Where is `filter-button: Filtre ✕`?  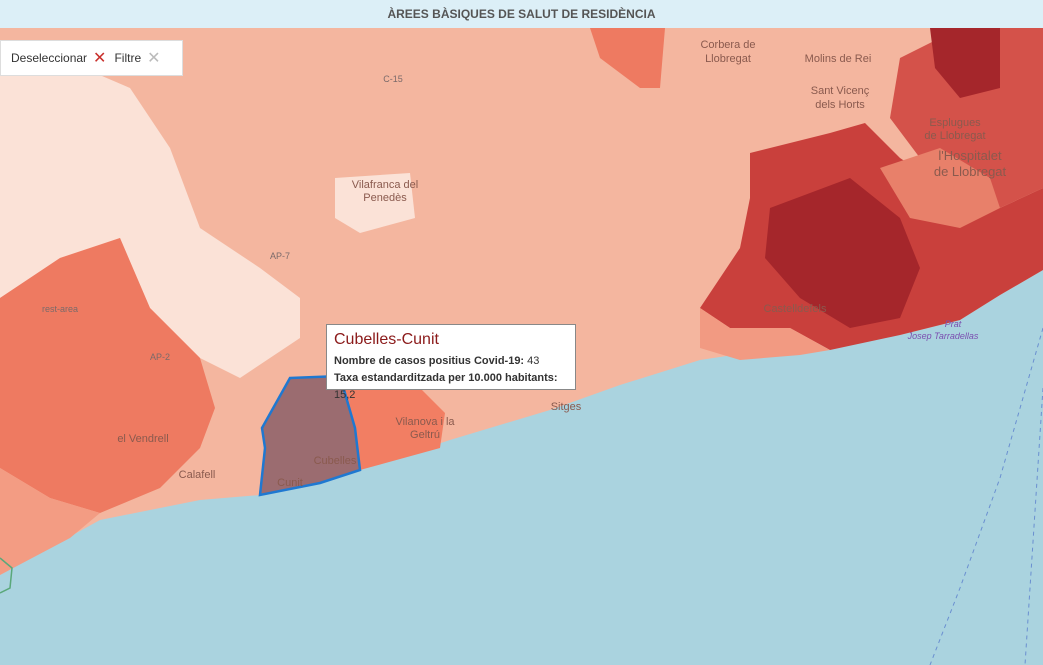
filter-button: Filtre ✕ is located at coordinates (137, 58).